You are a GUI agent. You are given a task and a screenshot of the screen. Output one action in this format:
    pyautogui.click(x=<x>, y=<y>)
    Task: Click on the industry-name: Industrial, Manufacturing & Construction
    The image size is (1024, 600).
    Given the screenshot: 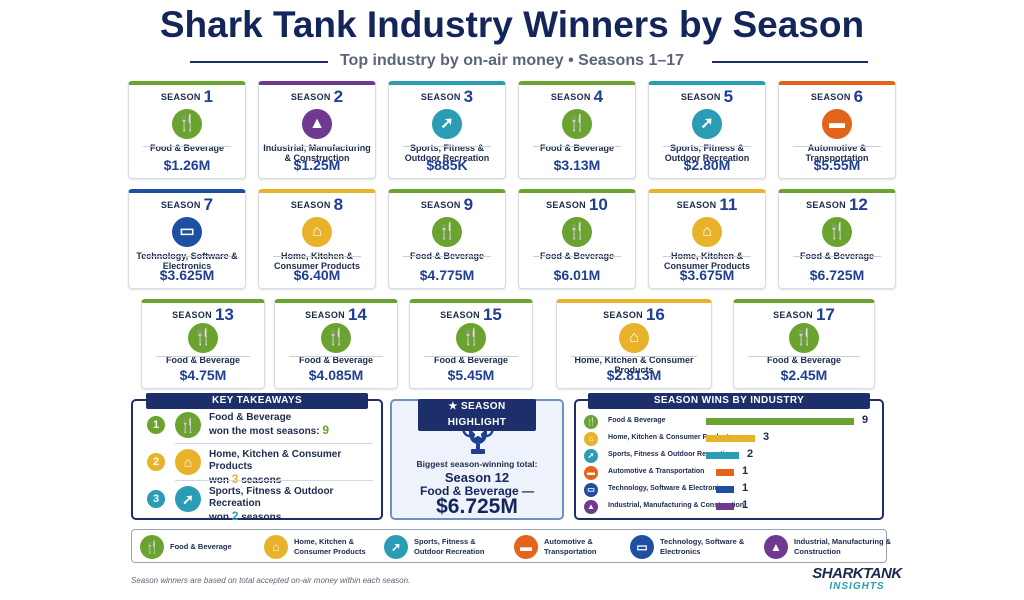 What is the action you would take?
    pyautogui.click(x=317, y=153)
    